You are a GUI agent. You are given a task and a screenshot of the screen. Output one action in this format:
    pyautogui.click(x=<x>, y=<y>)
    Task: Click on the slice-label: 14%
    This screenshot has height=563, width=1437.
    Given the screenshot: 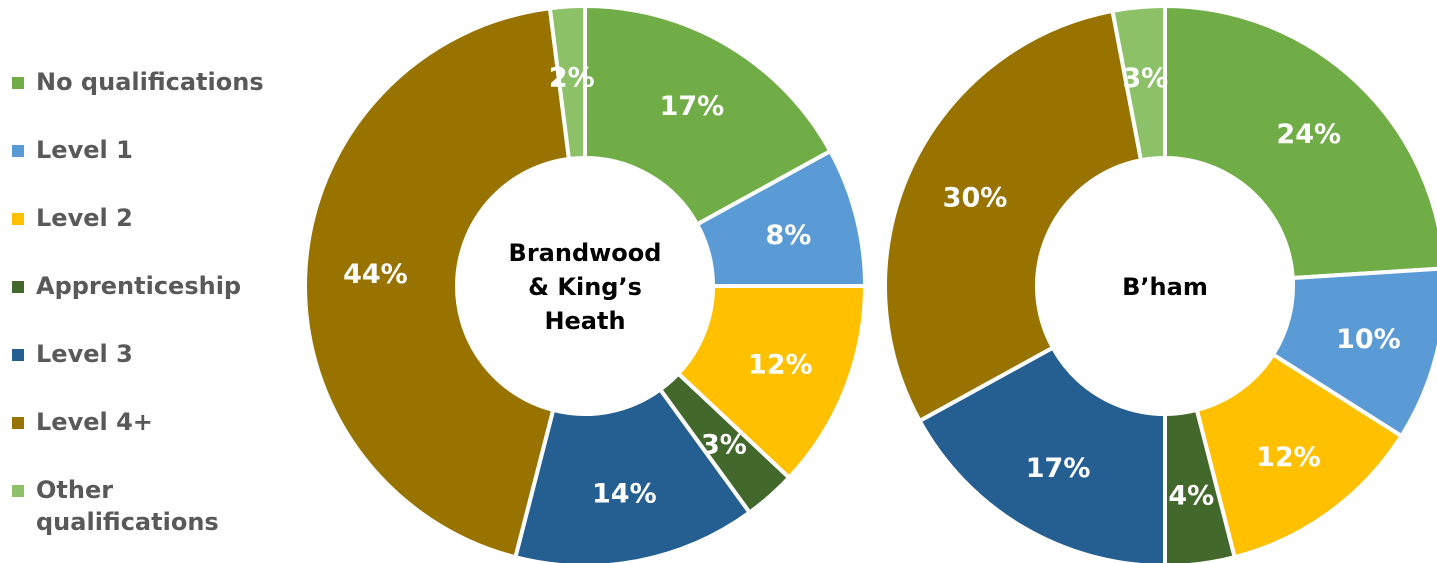 What is the action you would take?
    pyautogui.click(x=624, y=493)
    